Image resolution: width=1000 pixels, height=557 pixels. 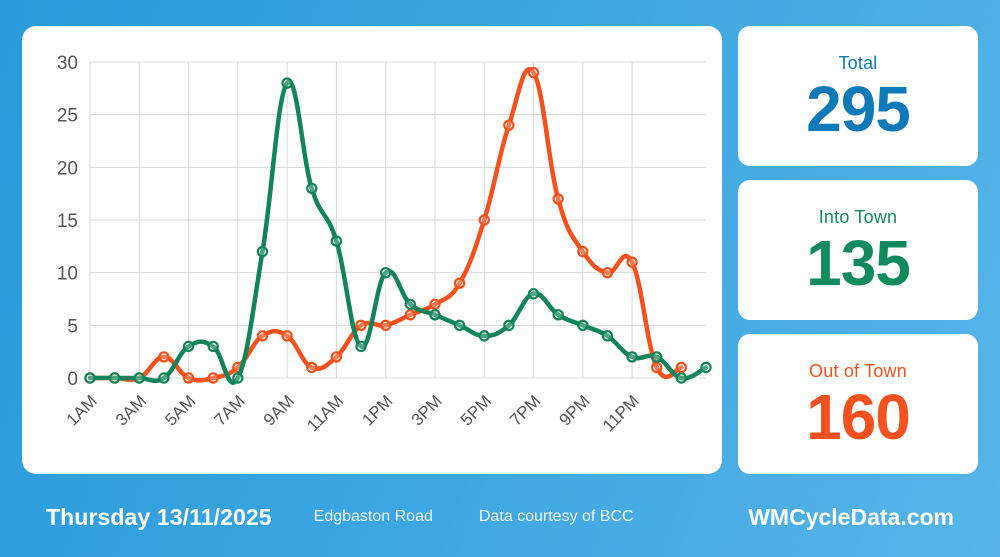 What do you see at coordinates (858, 216) in the screenshot?
I see `stat-label-into-town: Into Town` at bounding box center [858, 216].